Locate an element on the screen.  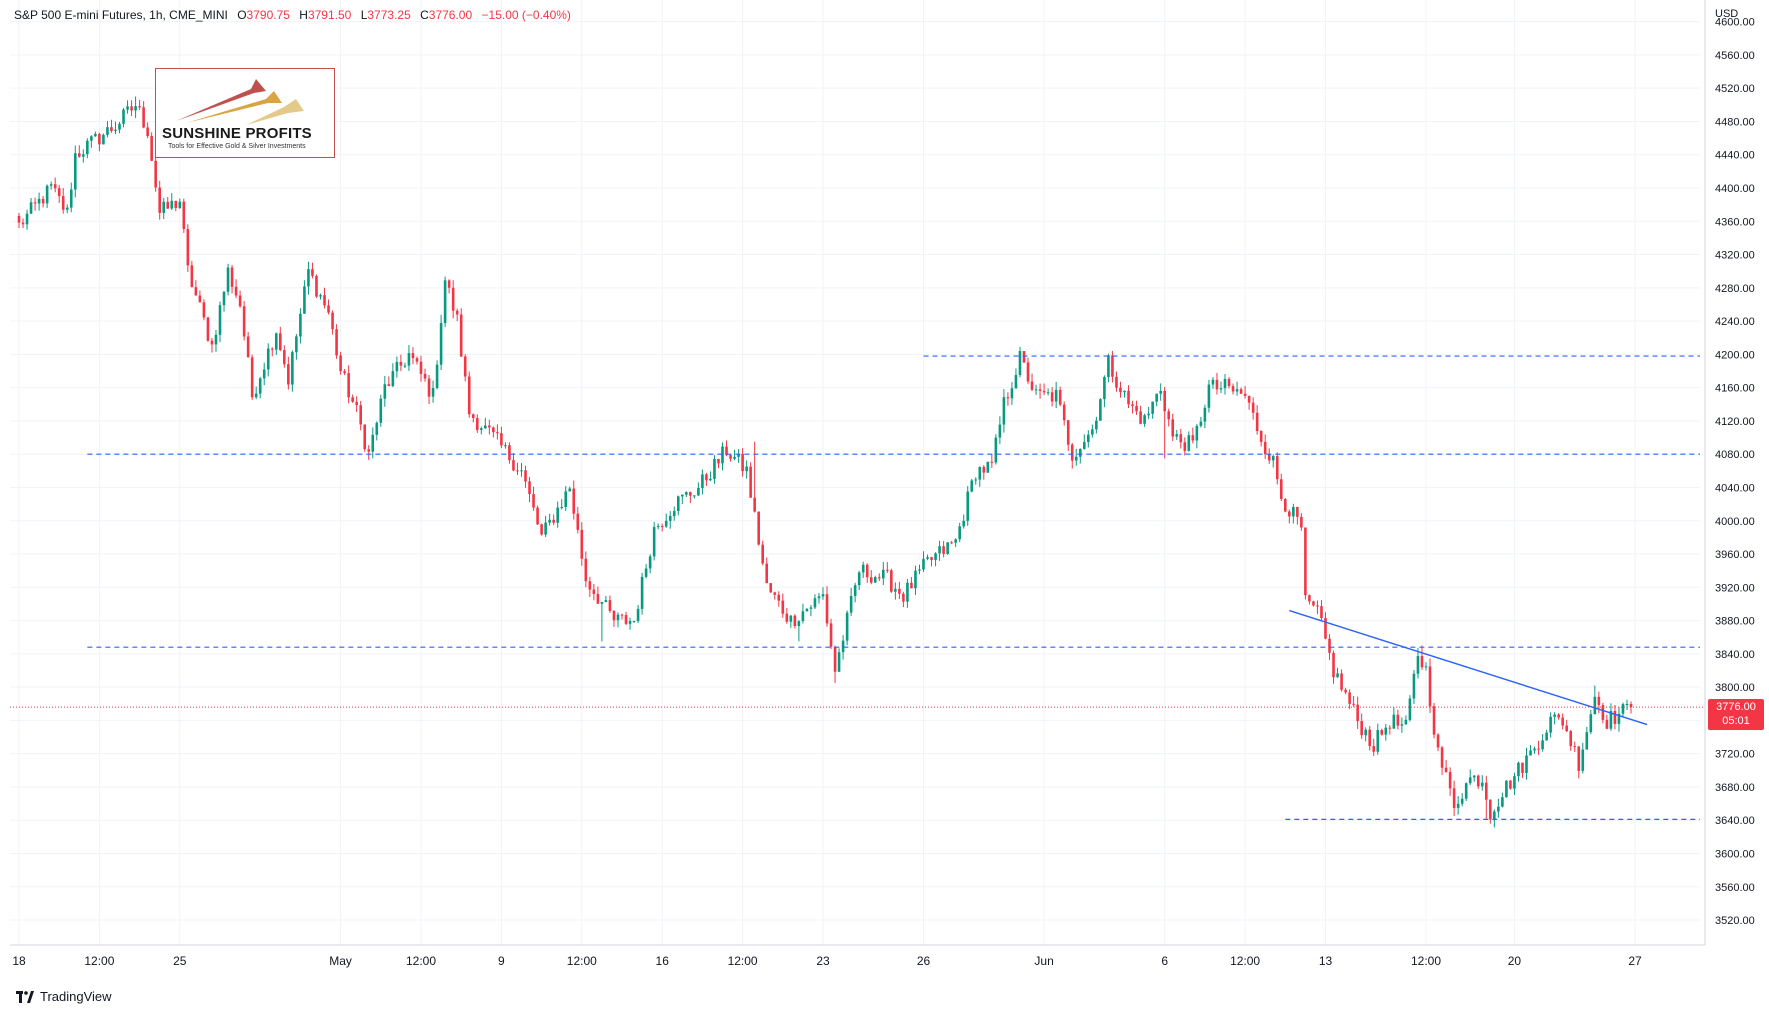
price-tick-label: 3560.00 is located at coordinates (1735, 888).